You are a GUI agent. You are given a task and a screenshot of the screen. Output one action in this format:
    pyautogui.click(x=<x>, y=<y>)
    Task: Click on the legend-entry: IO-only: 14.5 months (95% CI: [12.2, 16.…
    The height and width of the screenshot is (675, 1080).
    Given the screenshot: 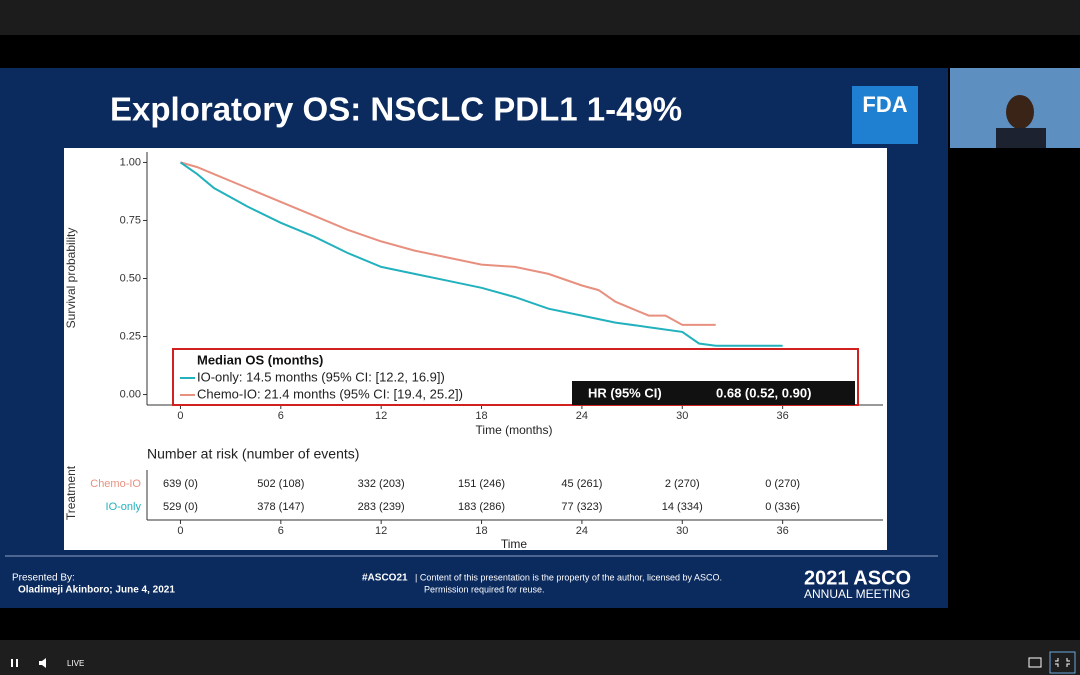 What is the action you would take?
    pyautogui.click(x=321, y=376)
    